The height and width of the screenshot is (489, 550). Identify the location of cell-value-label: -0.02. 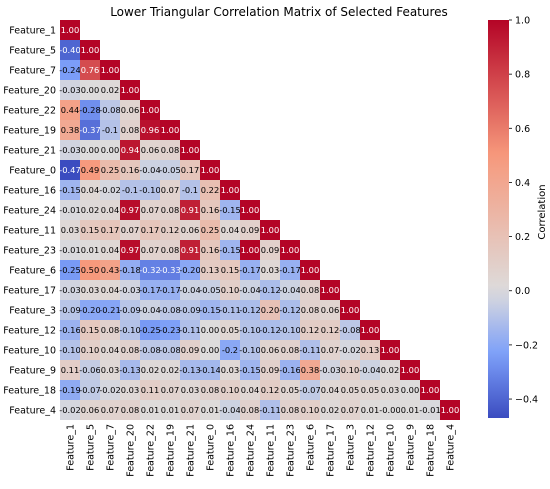
(109, 190).